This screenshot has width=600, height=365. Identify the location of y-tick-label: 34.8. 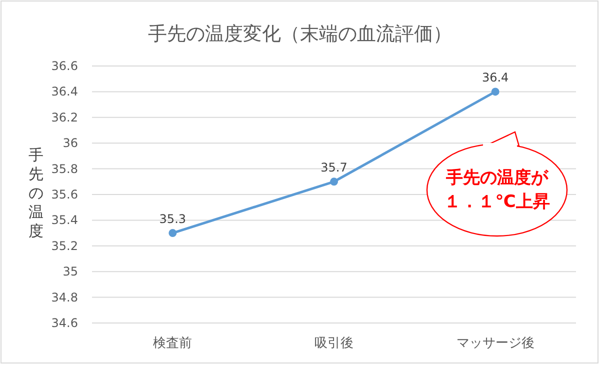
(64, 297).